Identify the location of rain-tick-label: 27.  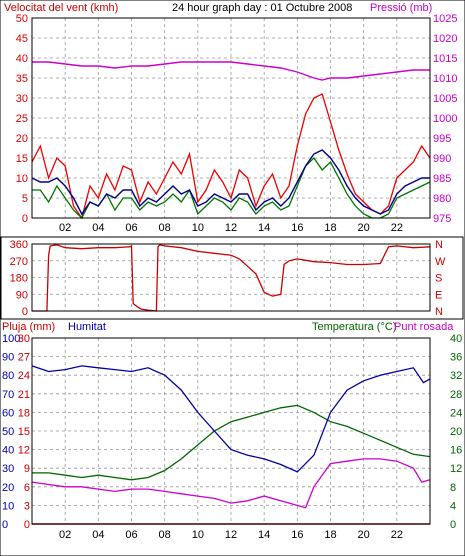
(24, 358).